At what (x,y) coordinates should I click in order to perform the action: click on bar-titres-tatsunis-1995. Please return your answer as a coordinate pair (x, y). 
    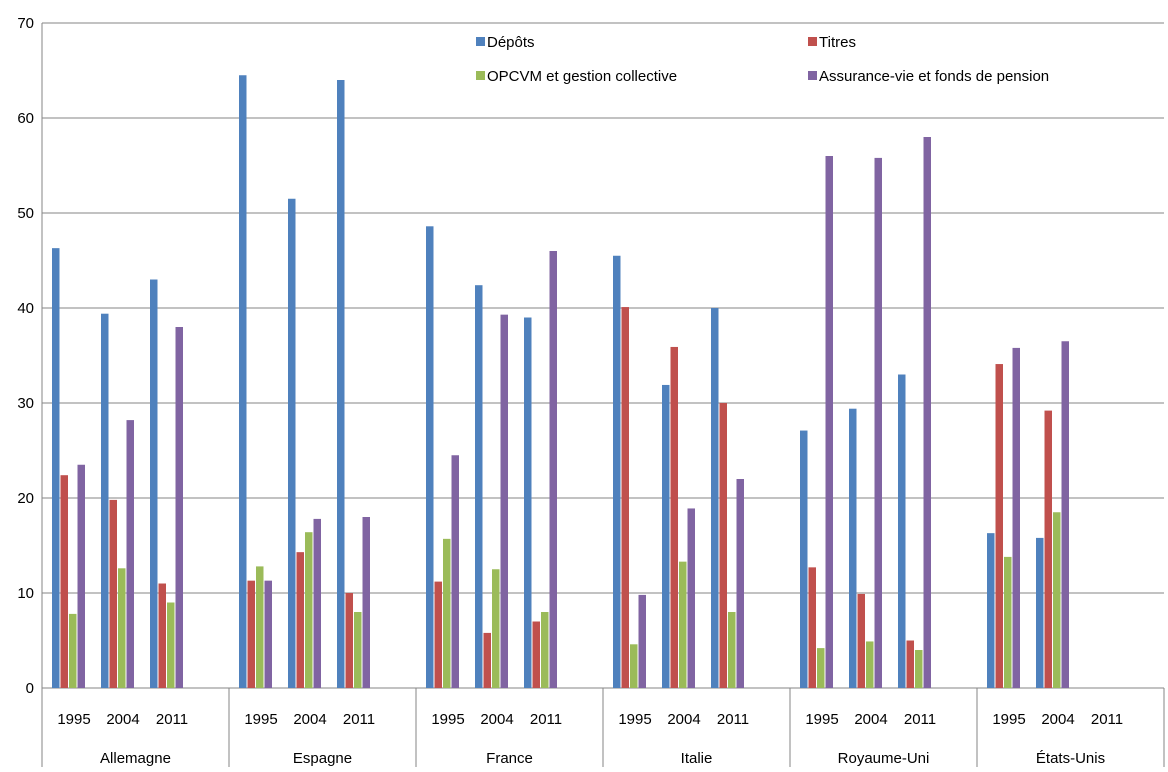
    Looking at the image, I should click on (999, 526).